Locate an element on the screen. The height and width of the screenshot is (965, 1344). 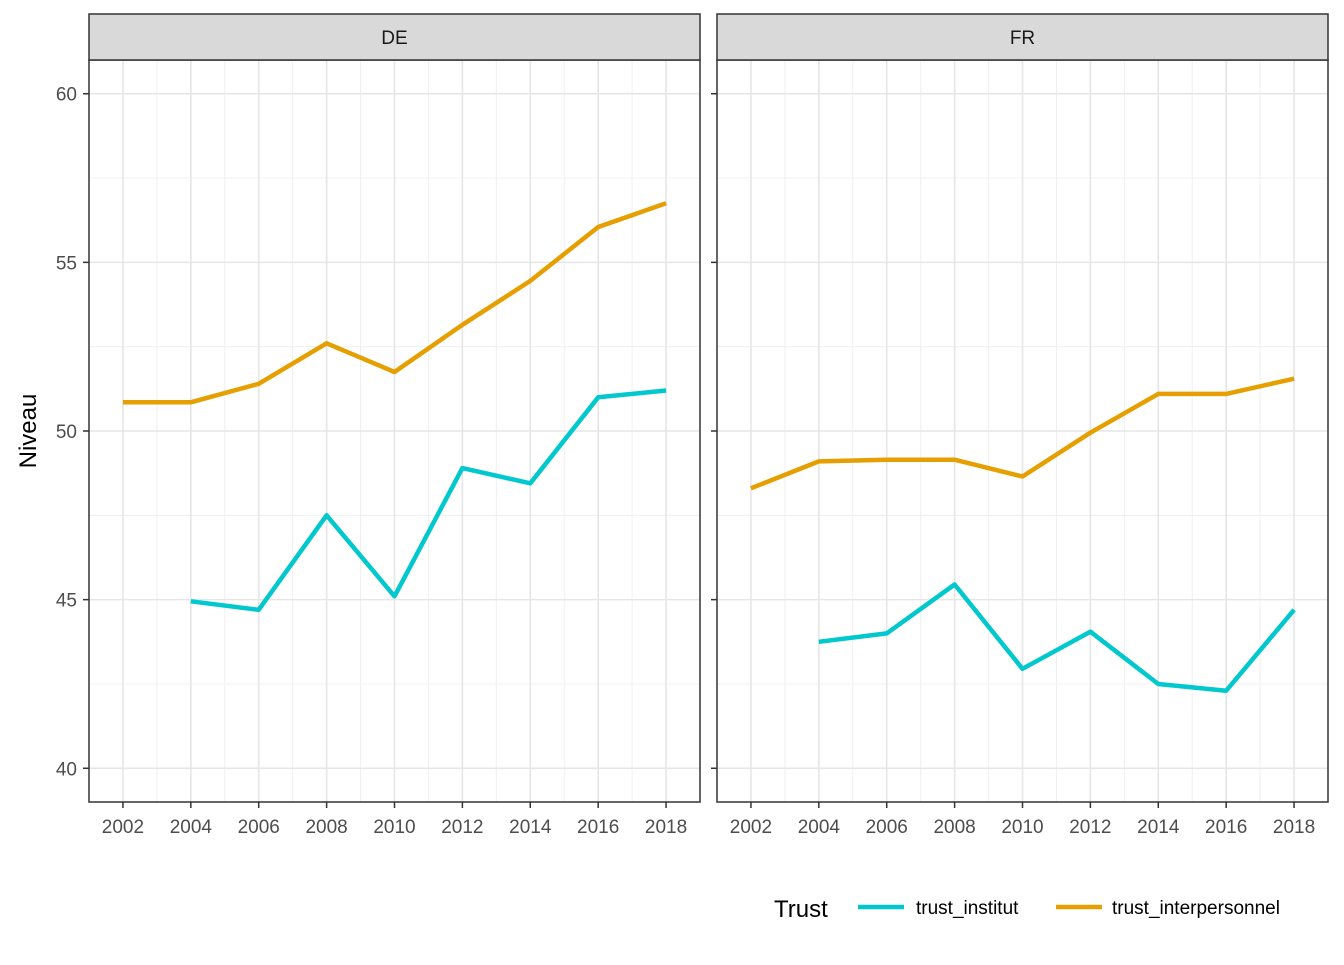
panel-de-strip is located at coordinates (394, 37).